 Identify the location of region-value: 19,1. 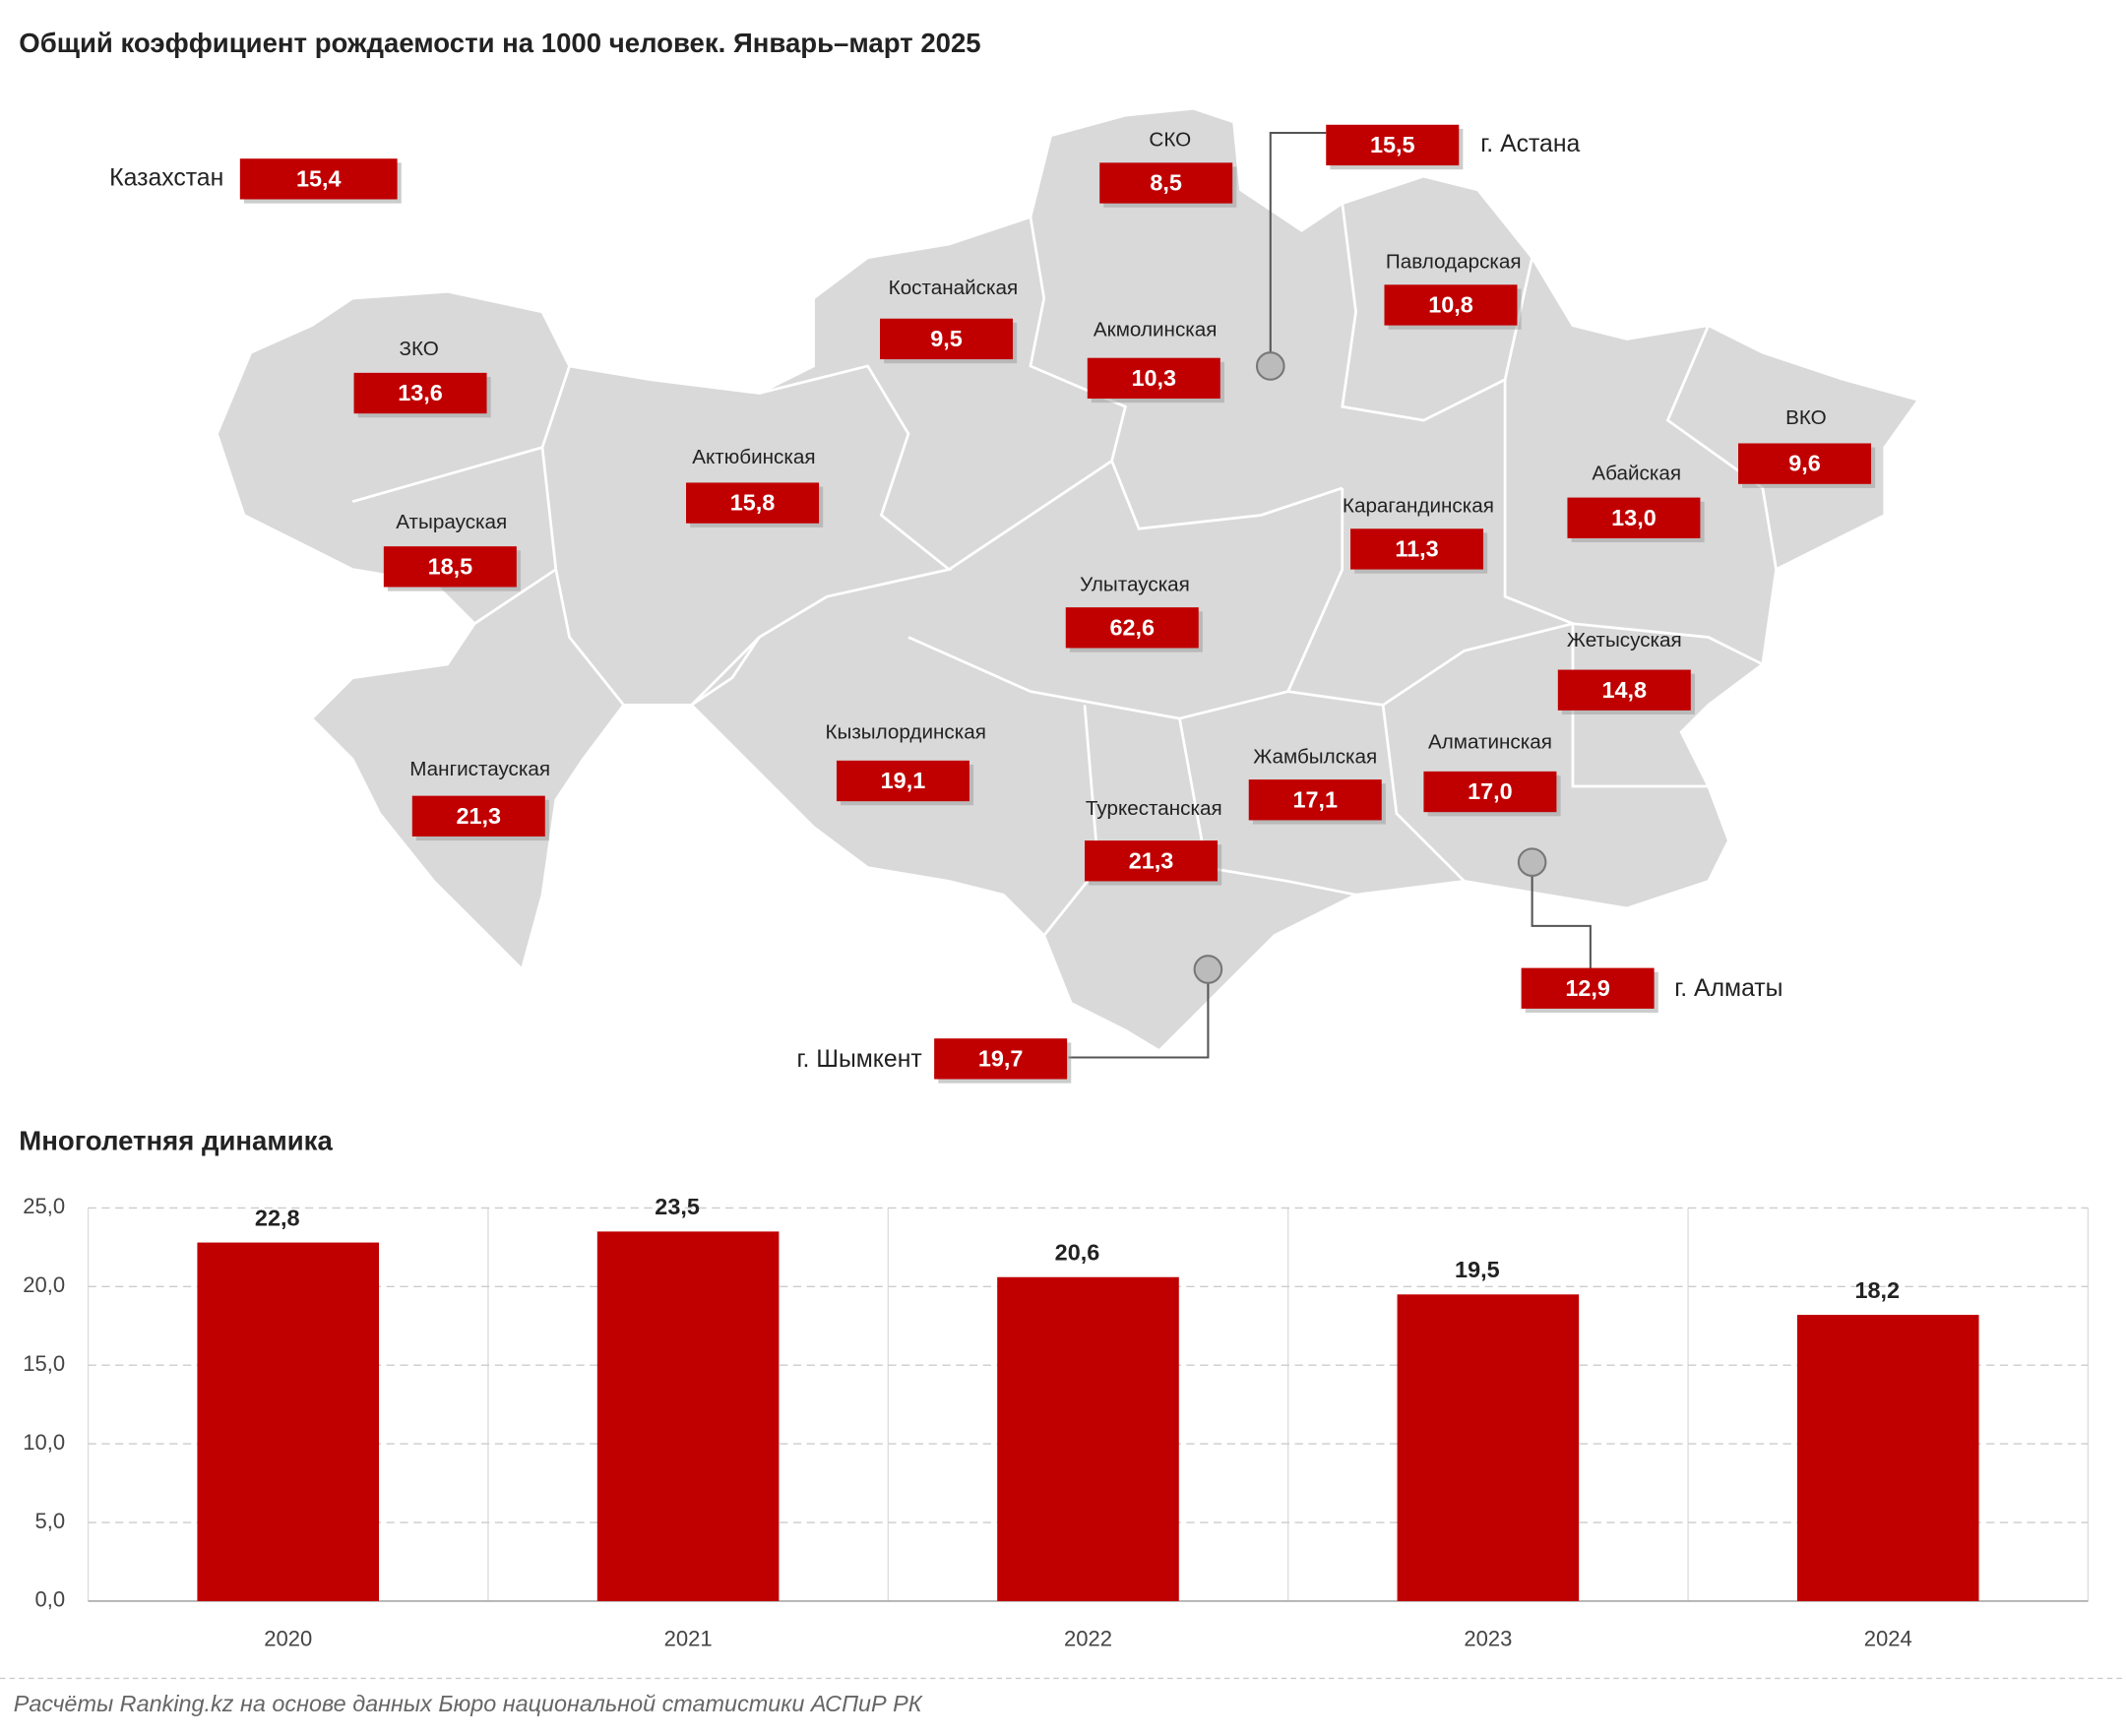
(903, 780).